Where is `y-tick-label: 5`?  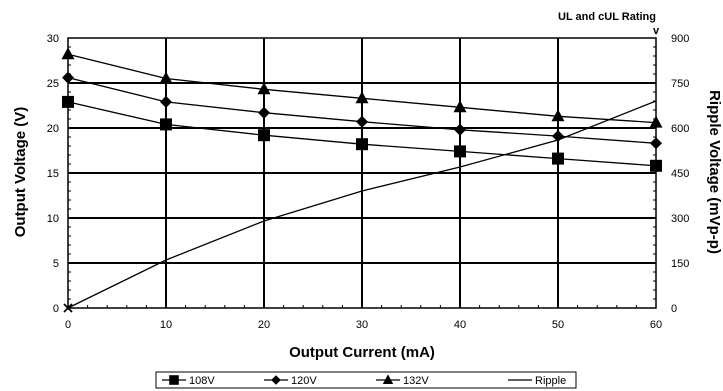
y-tick-label: 5 is located at coordinates (56, 264).